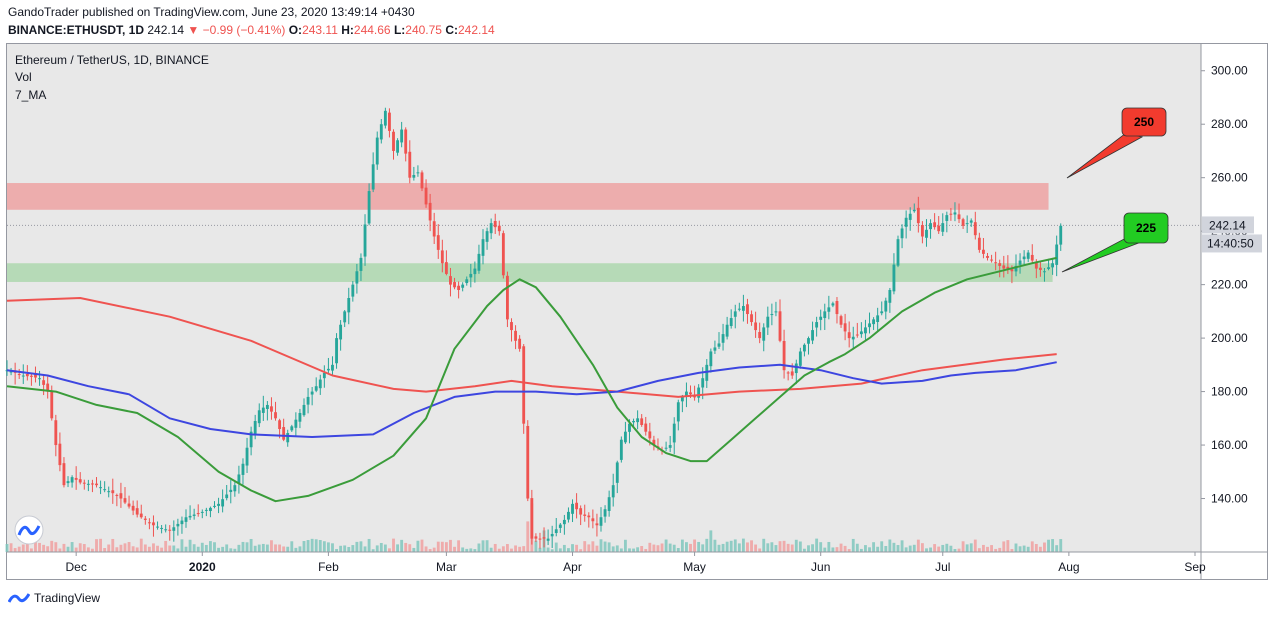 This screenshot has height=618, width=1274. Describe the element at coordinates (76, 30) in the screenshot. I see `symbol-label: BINANCE:ETHUSDT, 1D` at that location.